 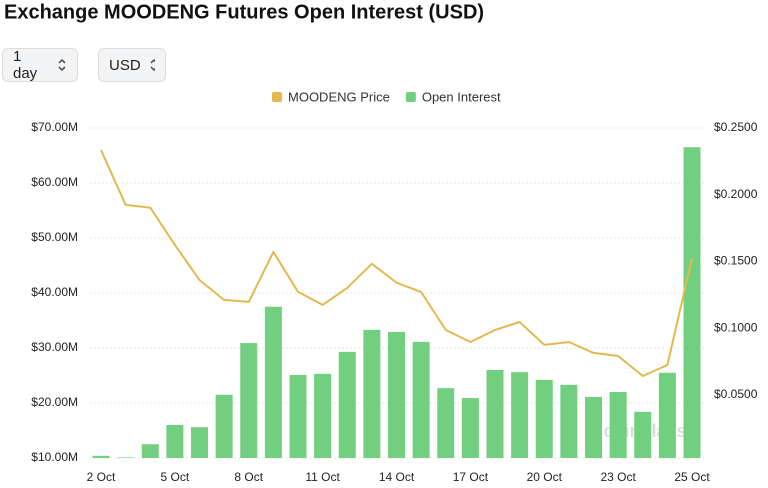 What do you see at coordinates (54, 292) in the screenshot?
I see `y-tick-label: $40.00M` at bounding box center [54, 292].